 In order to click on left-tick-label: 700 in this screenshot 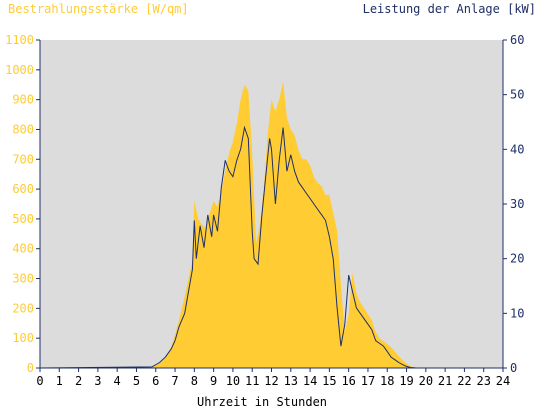, I will do `click(23, 159)`.